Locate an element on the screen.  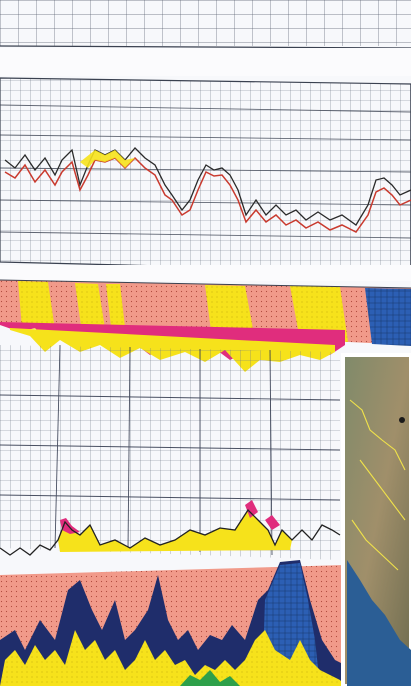
map-border-lines is located at coordinates (377, 485).